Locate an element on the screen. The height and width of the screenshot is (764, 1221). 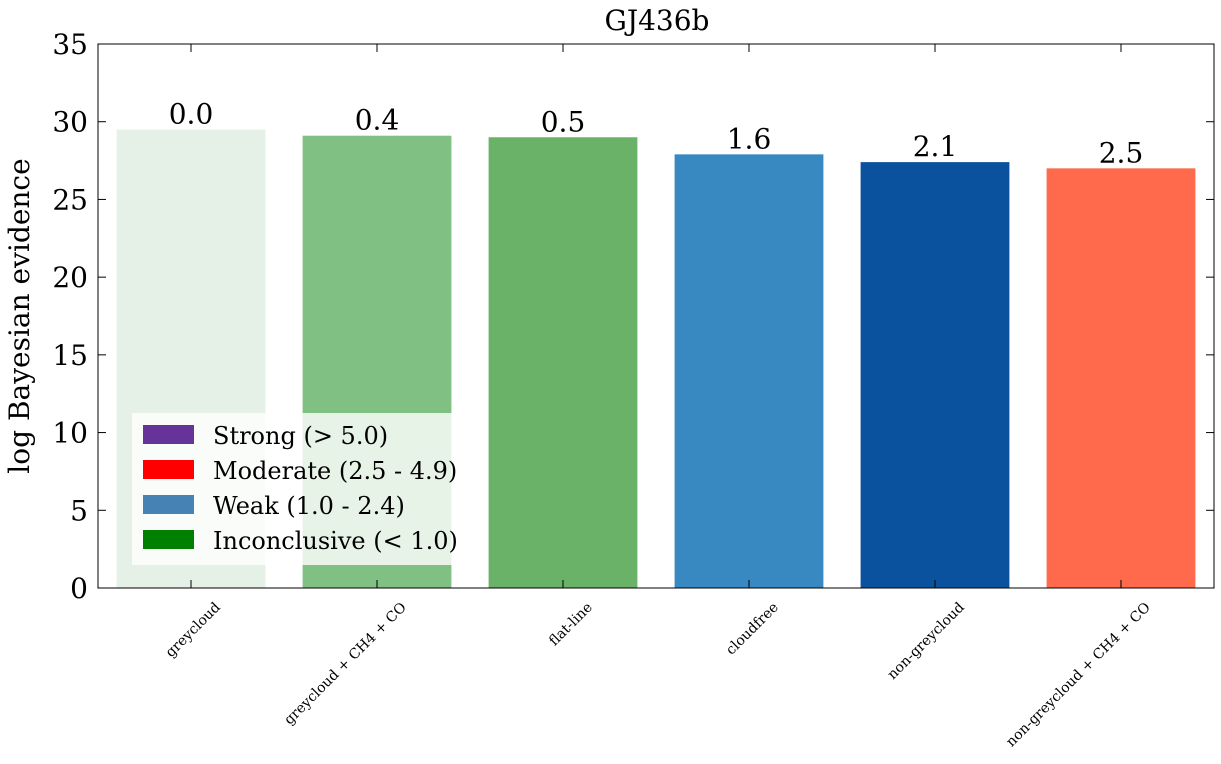
x-tick-label: cloudfree is located at coordinates (752, 629).